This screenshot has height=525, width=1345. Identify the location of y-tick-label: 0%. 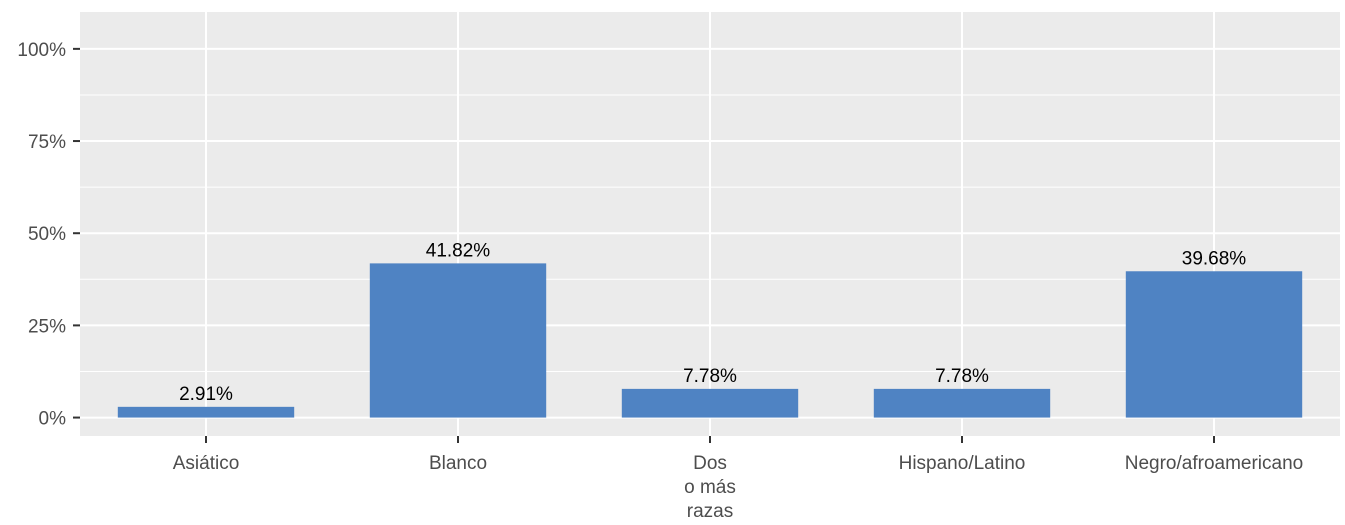
(53, 419).